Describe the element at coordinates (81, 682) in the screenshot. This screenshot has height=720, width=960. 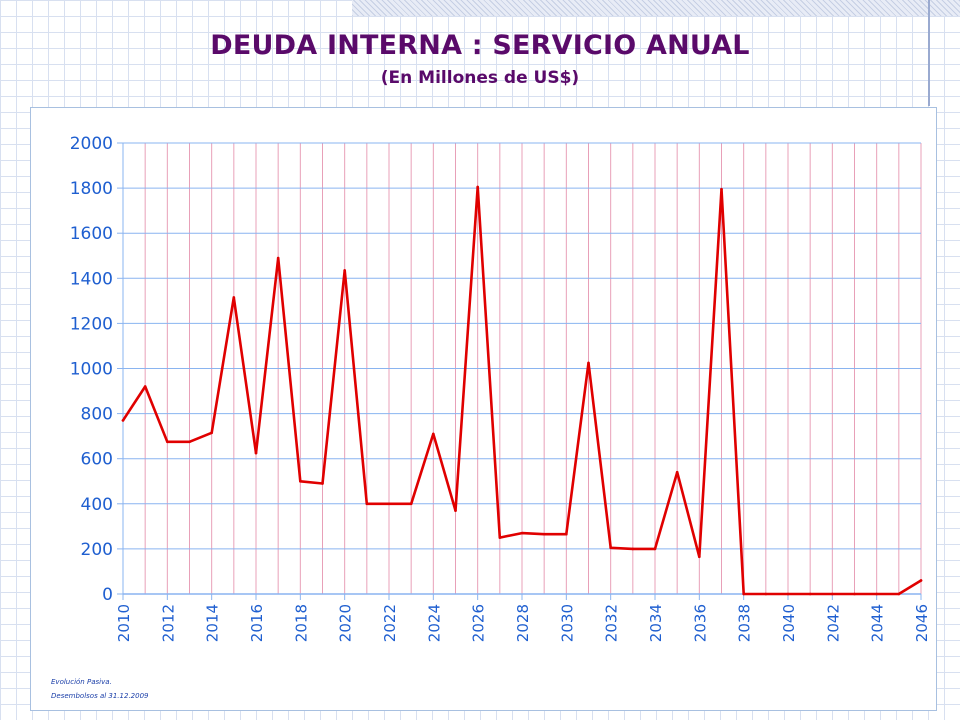
I see `footnote-evolution: Evolución Pasiva.` at that location.